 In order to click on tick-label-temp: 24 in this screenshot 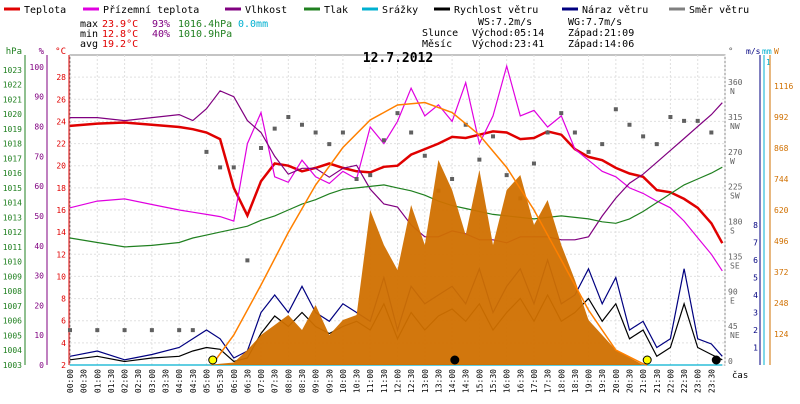, I will do `click(61, 121)`.